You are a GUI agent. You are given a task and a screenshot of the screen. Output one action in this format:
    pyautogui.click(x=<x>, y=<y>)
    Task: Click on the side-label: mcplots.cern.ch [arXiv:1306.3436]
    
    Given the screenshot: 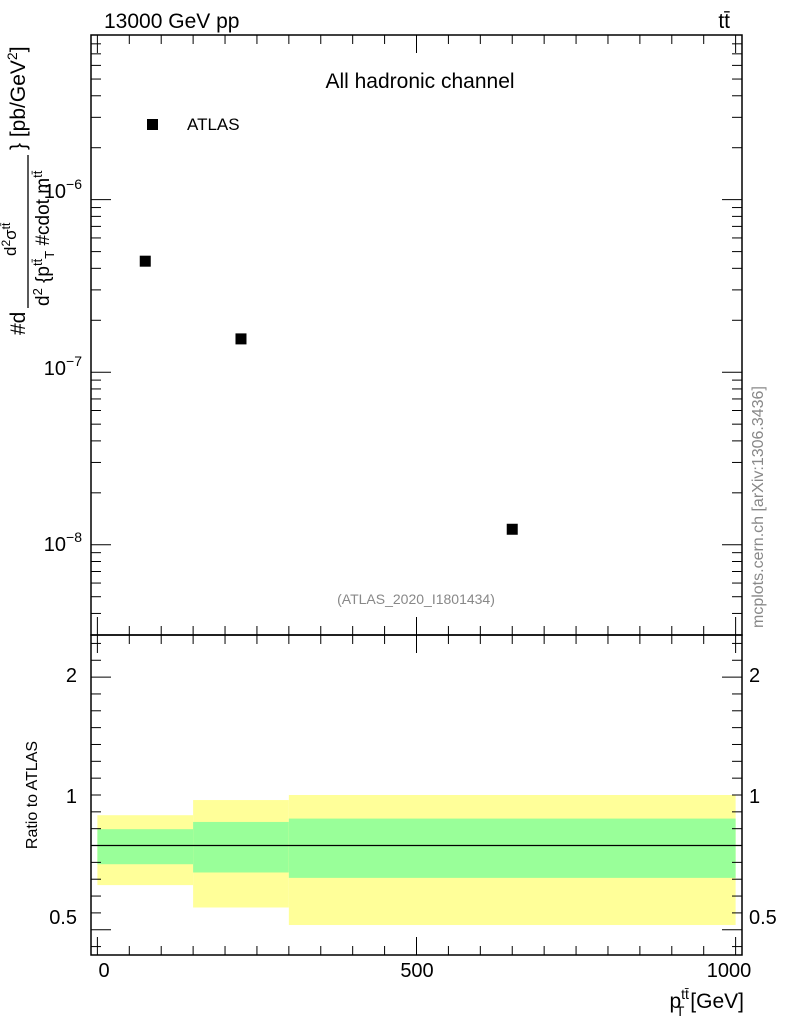 What is the action you would take?
    pyautogui.click(x=758, y=507)
    